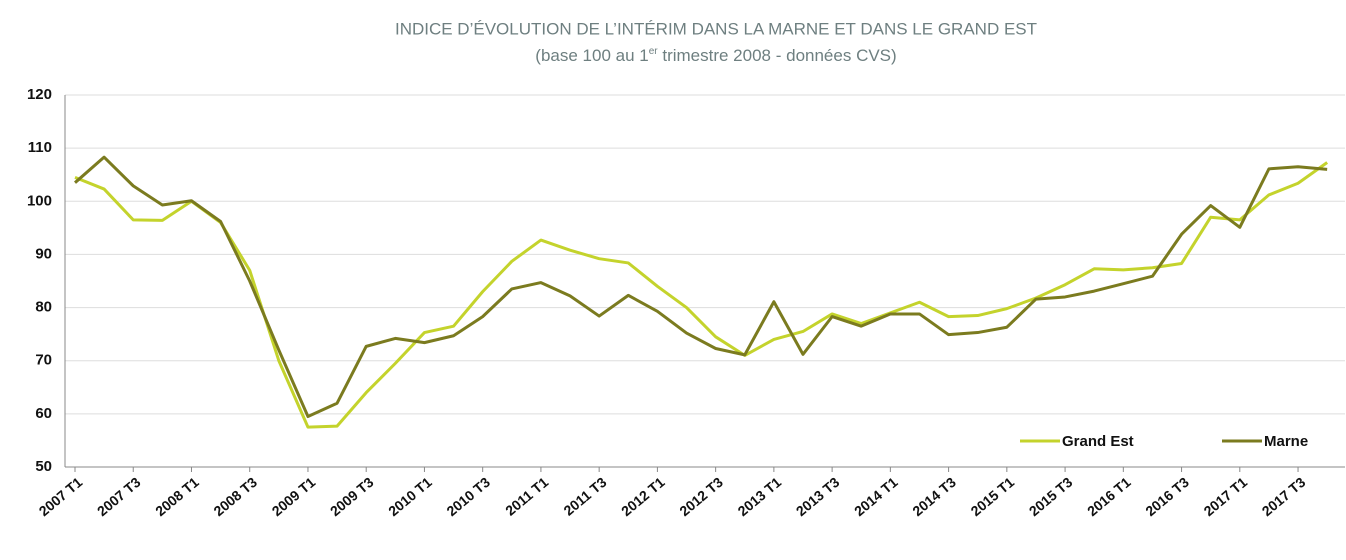 This screenshot has width=1346, height=560. What do you see at coordinates (352, 496) in the screenshot?
I see `x-tick-label: 2009 T3` at bounding box center [352, 496].